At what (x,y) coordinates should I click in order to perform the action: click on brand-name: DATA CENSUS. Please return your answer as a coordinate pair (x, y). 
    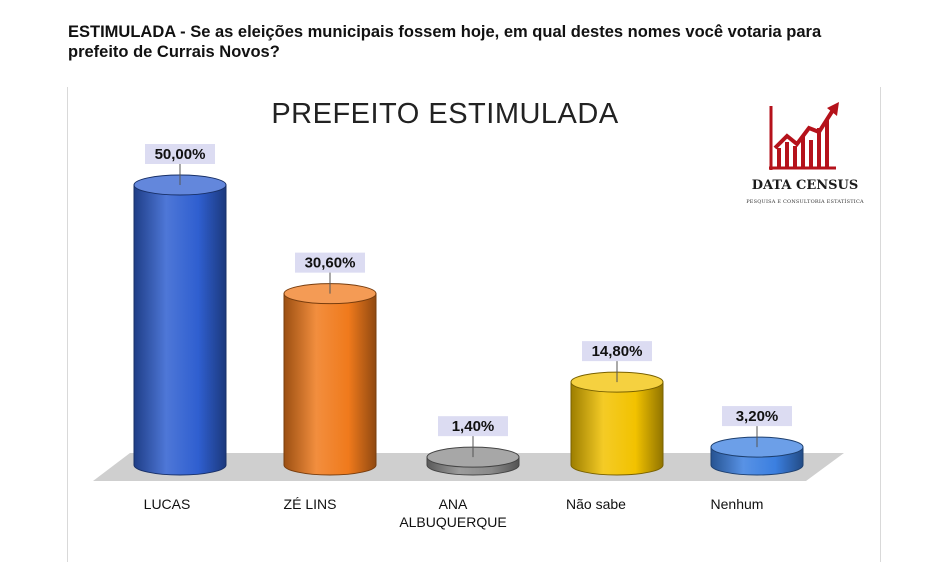
    Looking at the image, I should click on (805, 185).